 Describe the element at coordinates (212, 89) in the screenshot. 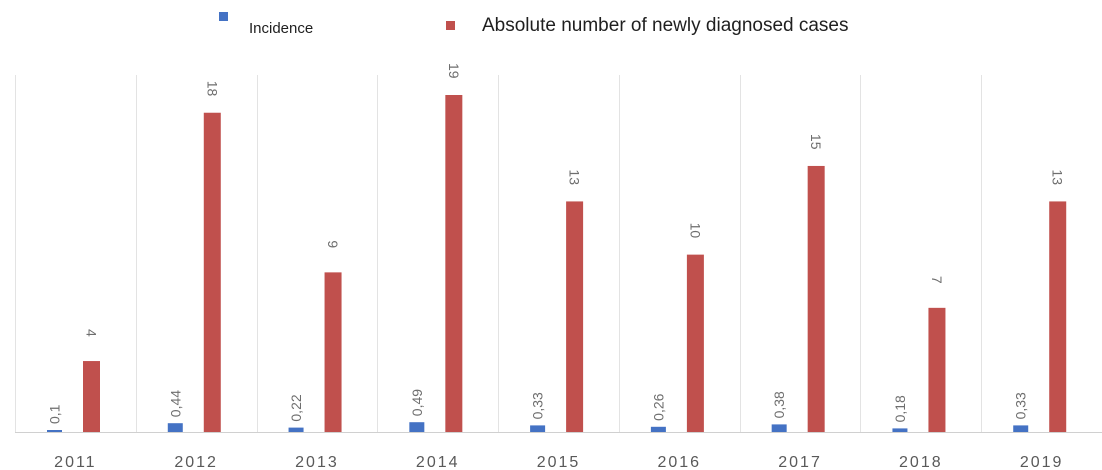

I see `data-label-cases: 18` at that location.